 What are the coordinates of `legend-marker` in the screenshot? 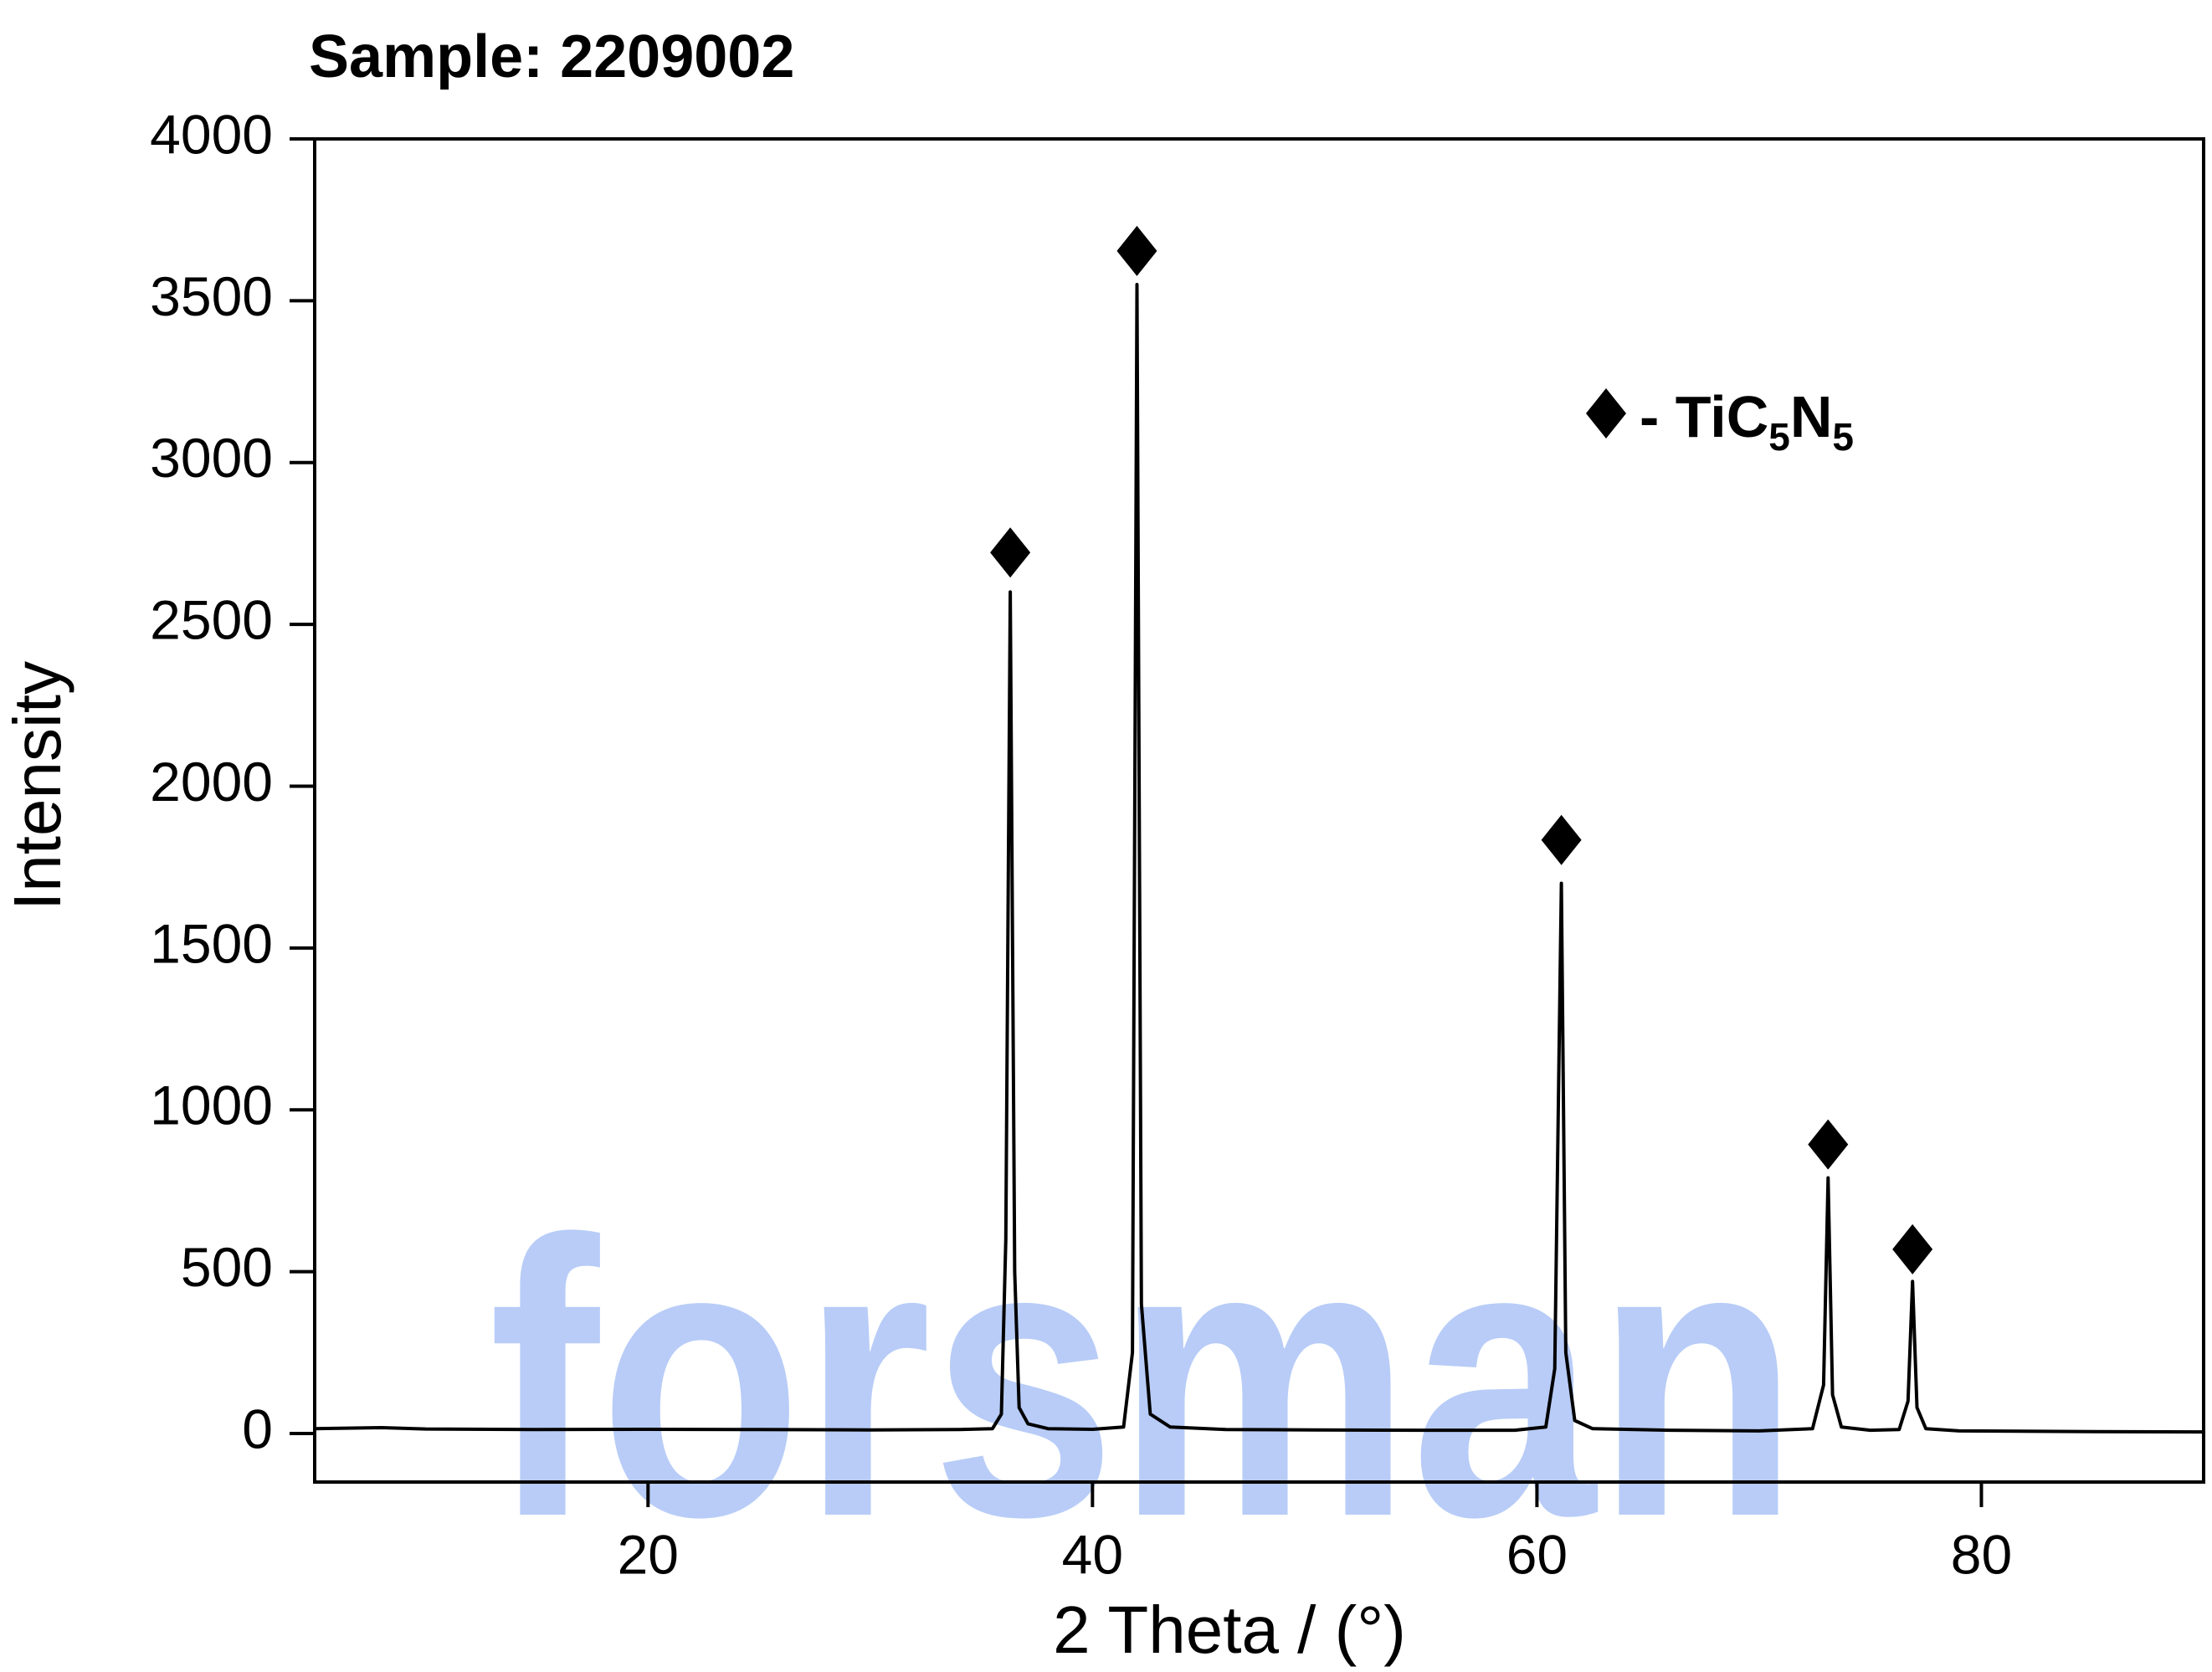 It's located at (1606, 413).